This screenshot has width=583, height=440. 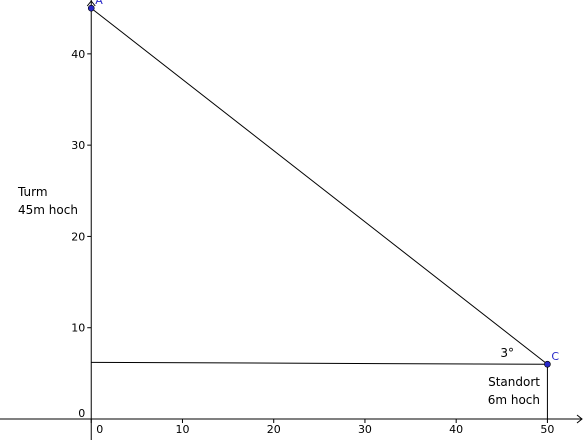 What do you see at coordinates (32, 192) in the screenshot?
I see `annotation: Turm` at bounding box center [32, 192].